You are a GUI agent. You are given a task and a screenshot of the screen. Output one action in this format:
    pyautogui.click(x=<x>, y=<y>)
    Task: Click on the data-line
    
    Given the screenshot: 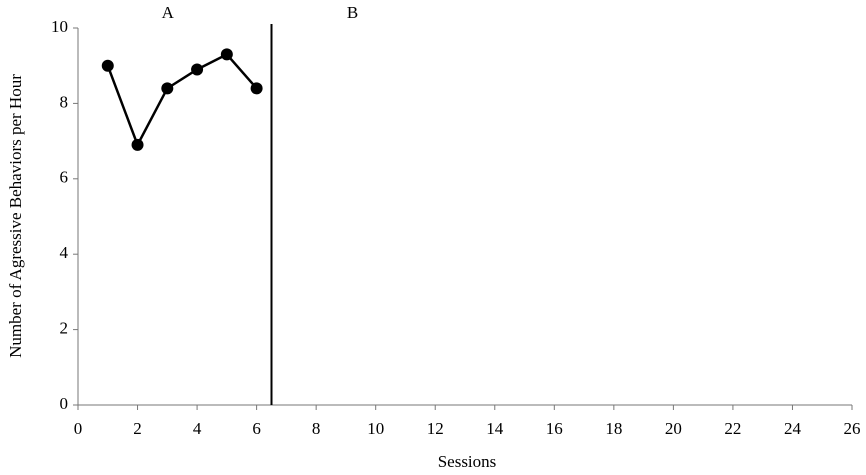 What is the action you would take?
    pyautogui.click(x=182, y=100)
    